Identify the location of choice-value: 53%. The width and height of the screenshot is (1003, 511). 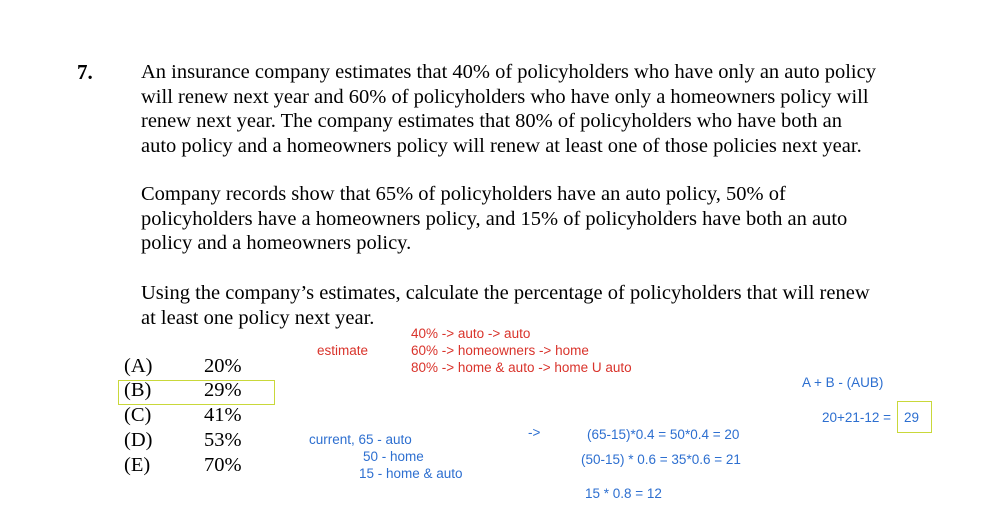
(223, 440).